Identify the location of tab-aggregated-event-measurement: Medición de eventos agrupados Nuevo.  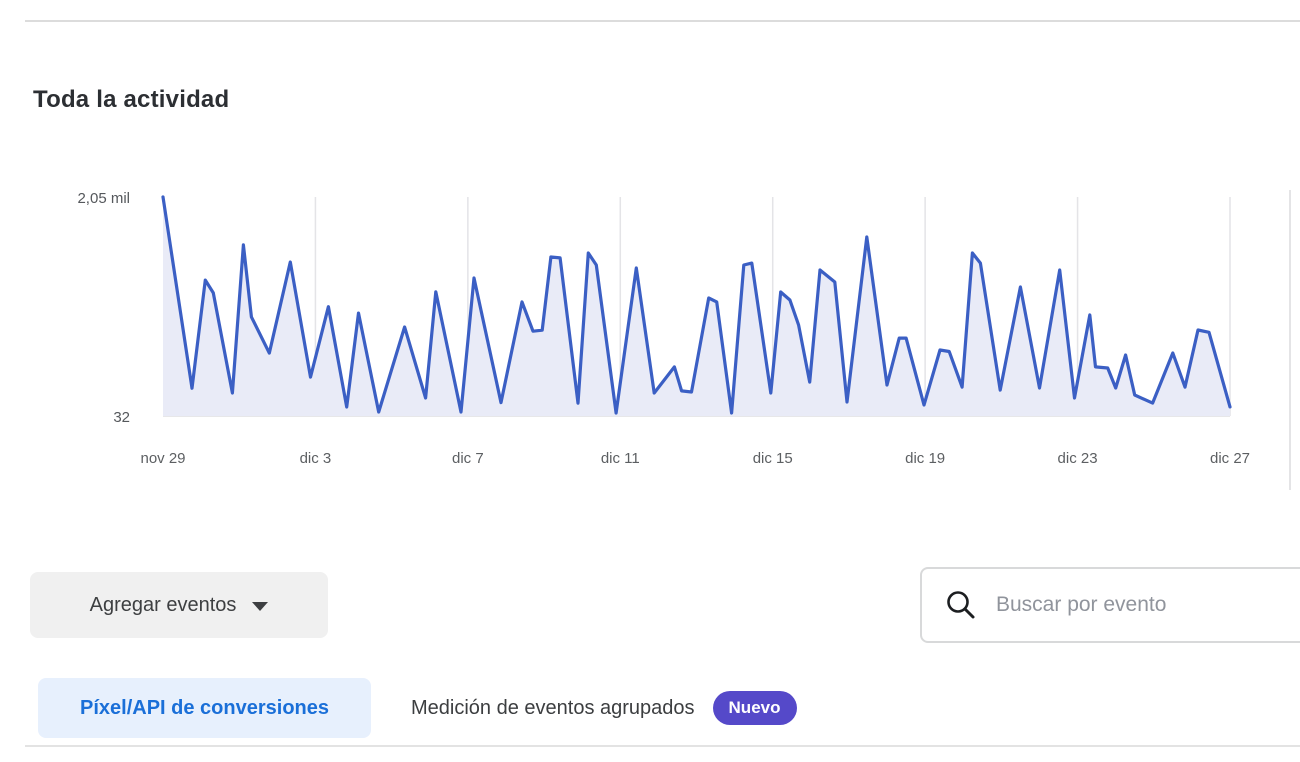
(604, 708).